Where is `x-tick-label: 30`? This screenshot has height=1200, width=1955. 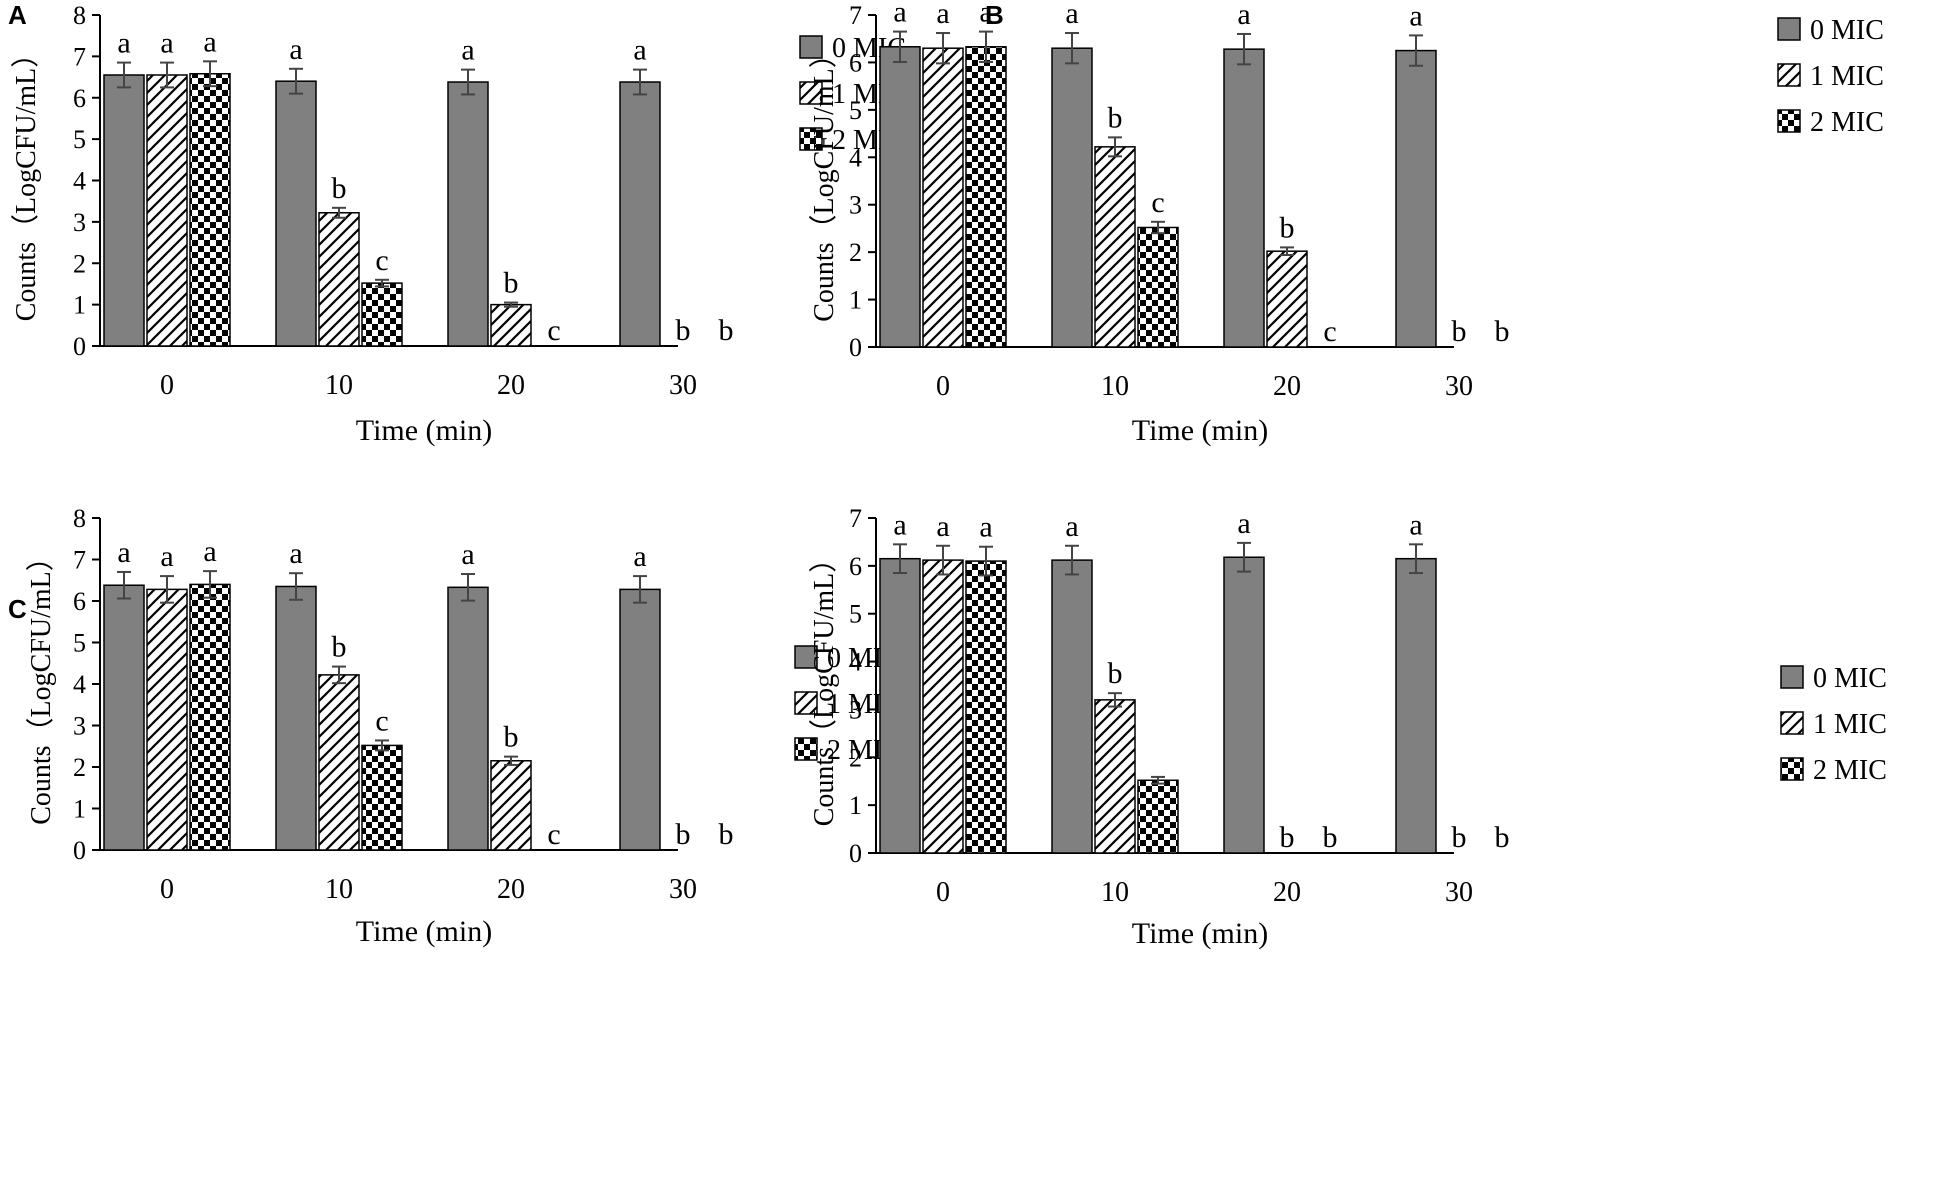
x-tick-label: 30 is located at coordinates (1459, 386).